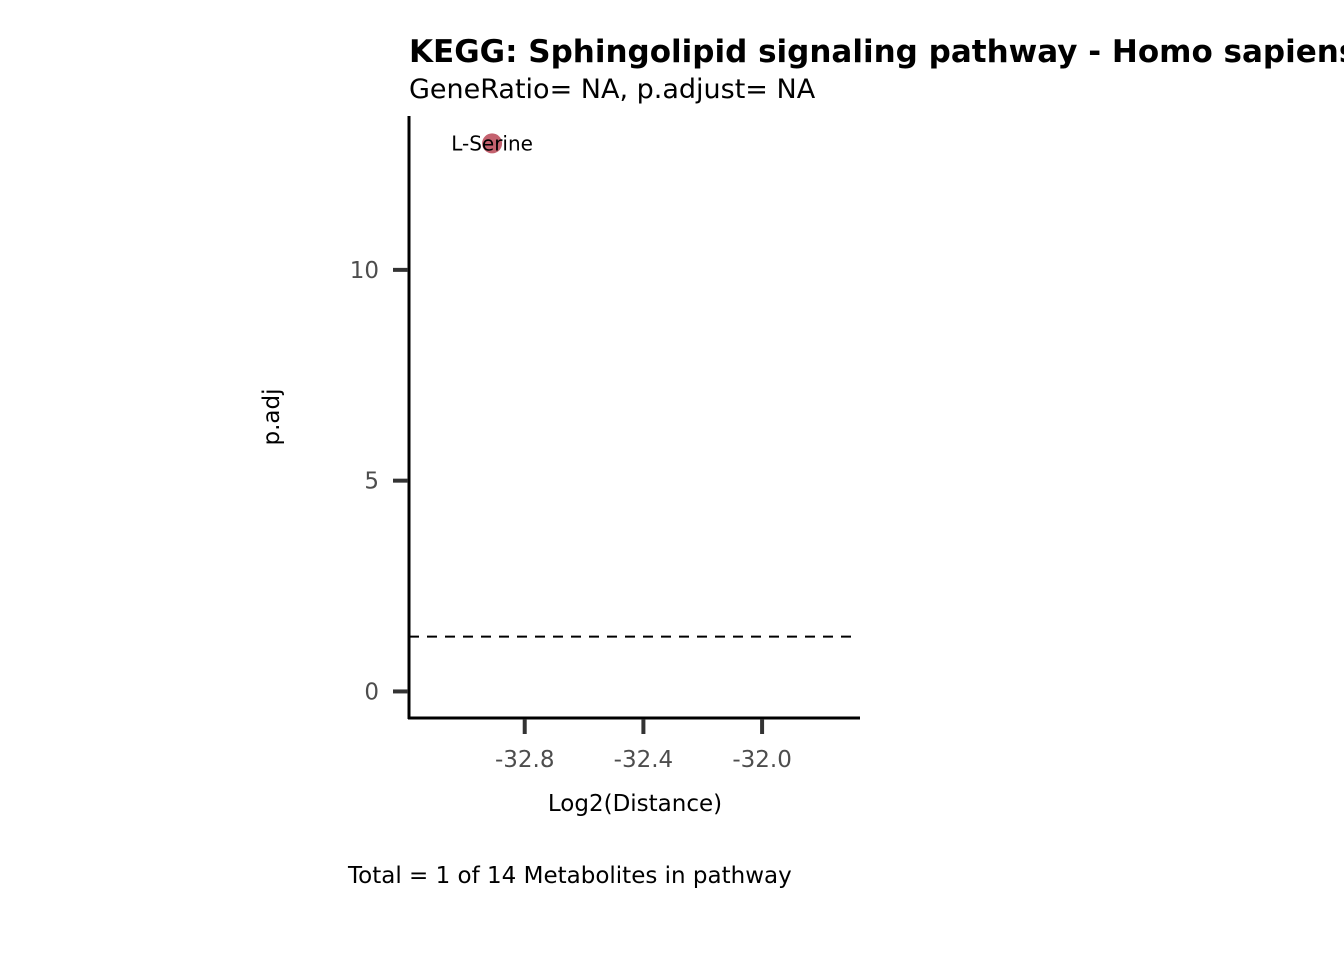 The width and height of the screenshot is (1344, 960). What do you see at coordinates (525, 760) in the screenshot?
I see `x-tick-label: -32.8` at bounding box center [525, 760].